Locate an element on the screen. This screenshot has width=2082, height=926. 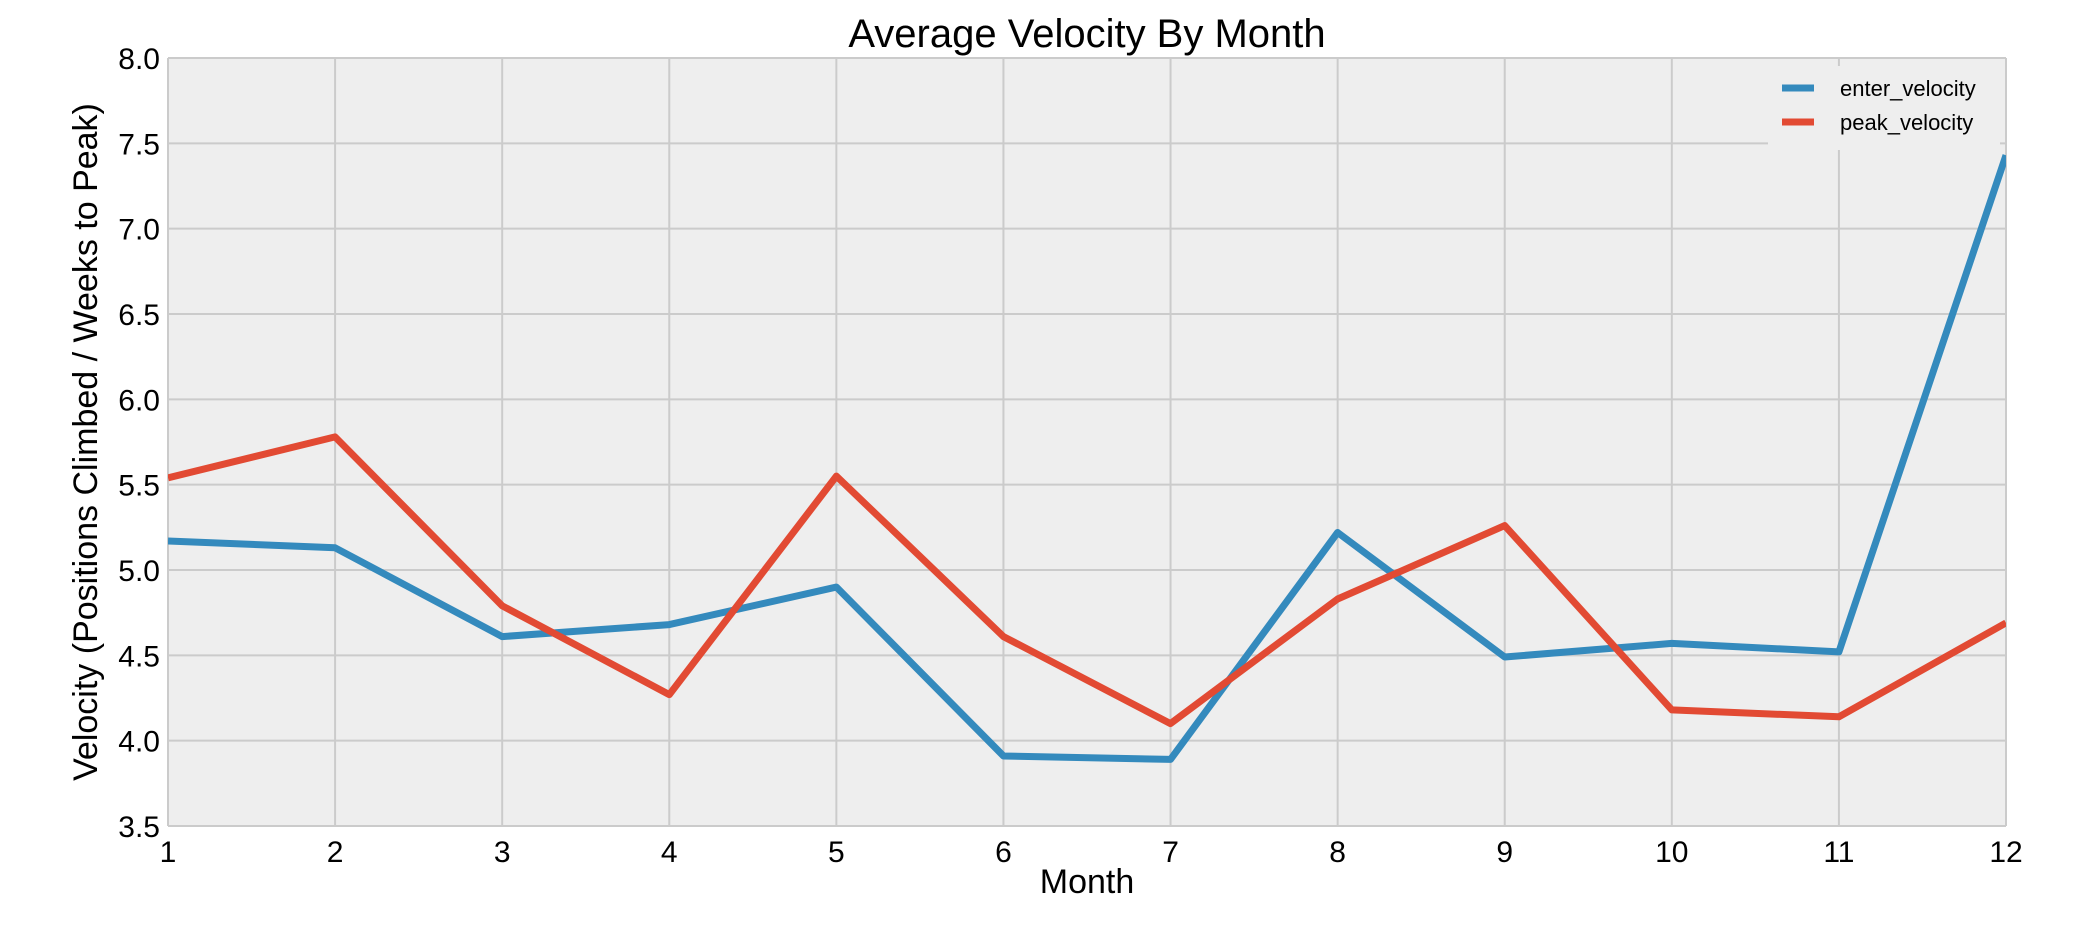
y-tick-label: 7.0 is located at coordinates (139, 230).